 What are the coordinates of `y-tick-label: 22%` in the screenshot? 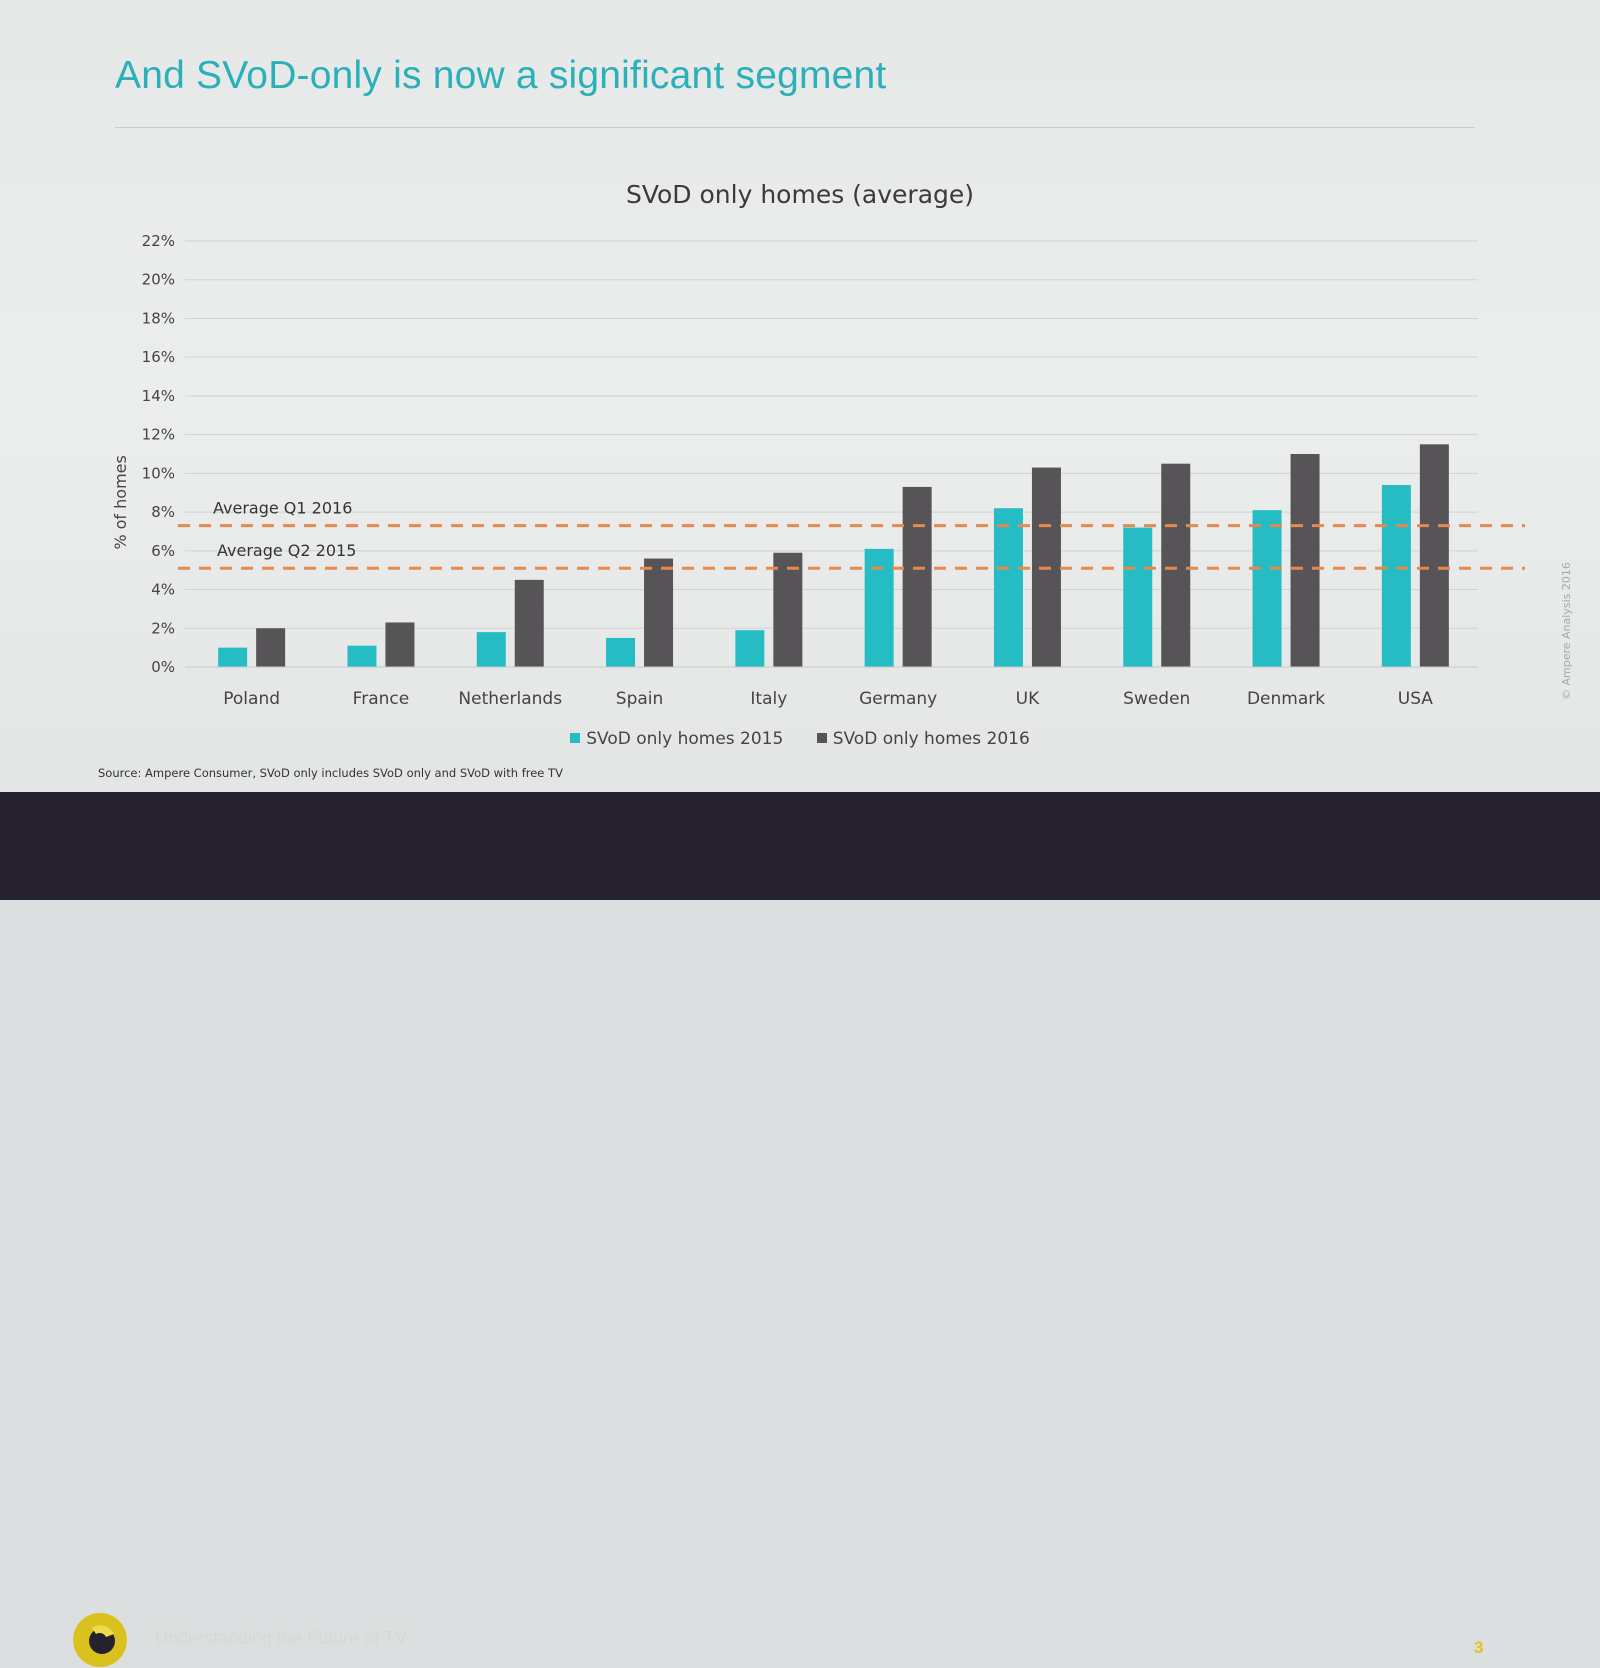 It's located at (158, 241).